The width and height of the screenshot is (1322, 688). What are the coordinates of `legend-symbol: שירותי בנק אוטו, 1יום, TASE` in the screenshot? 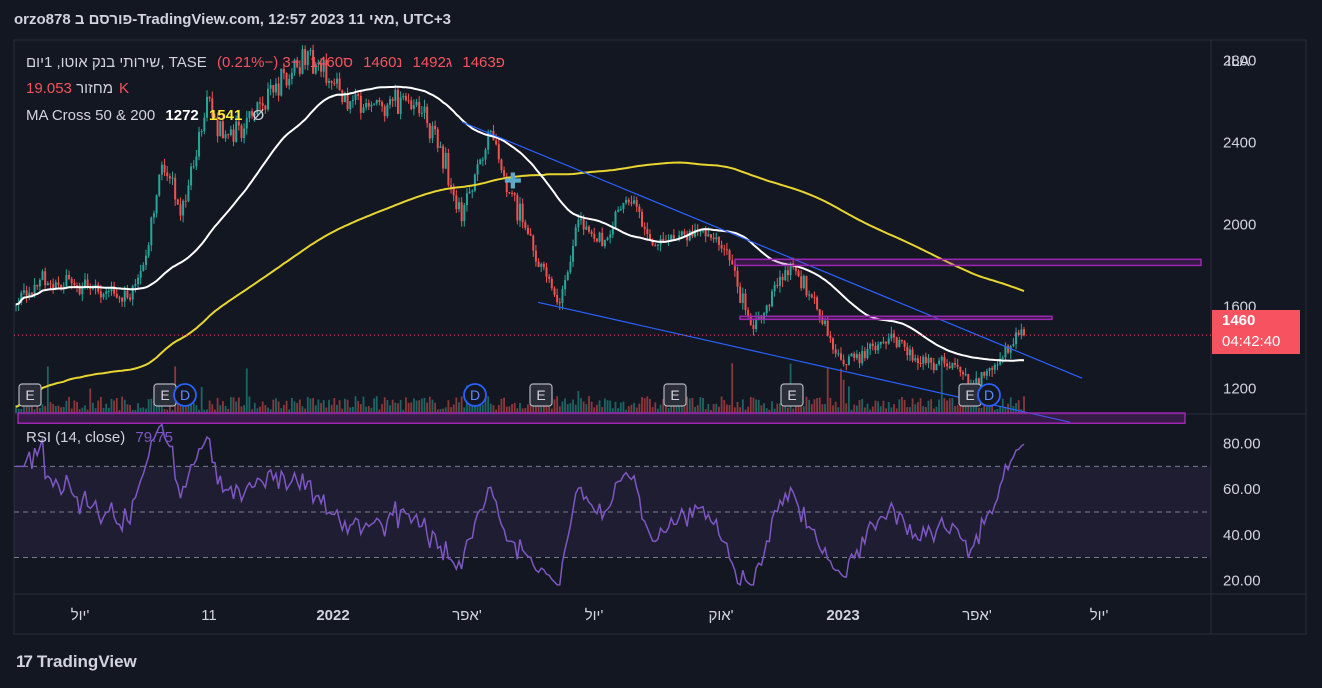 It's located at (116, 62).